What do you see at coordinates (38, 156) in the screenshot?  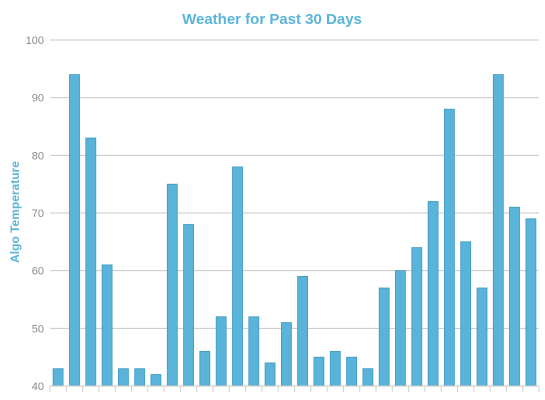 I see `y-tick-label: 80` at bounding box center [38, 156].